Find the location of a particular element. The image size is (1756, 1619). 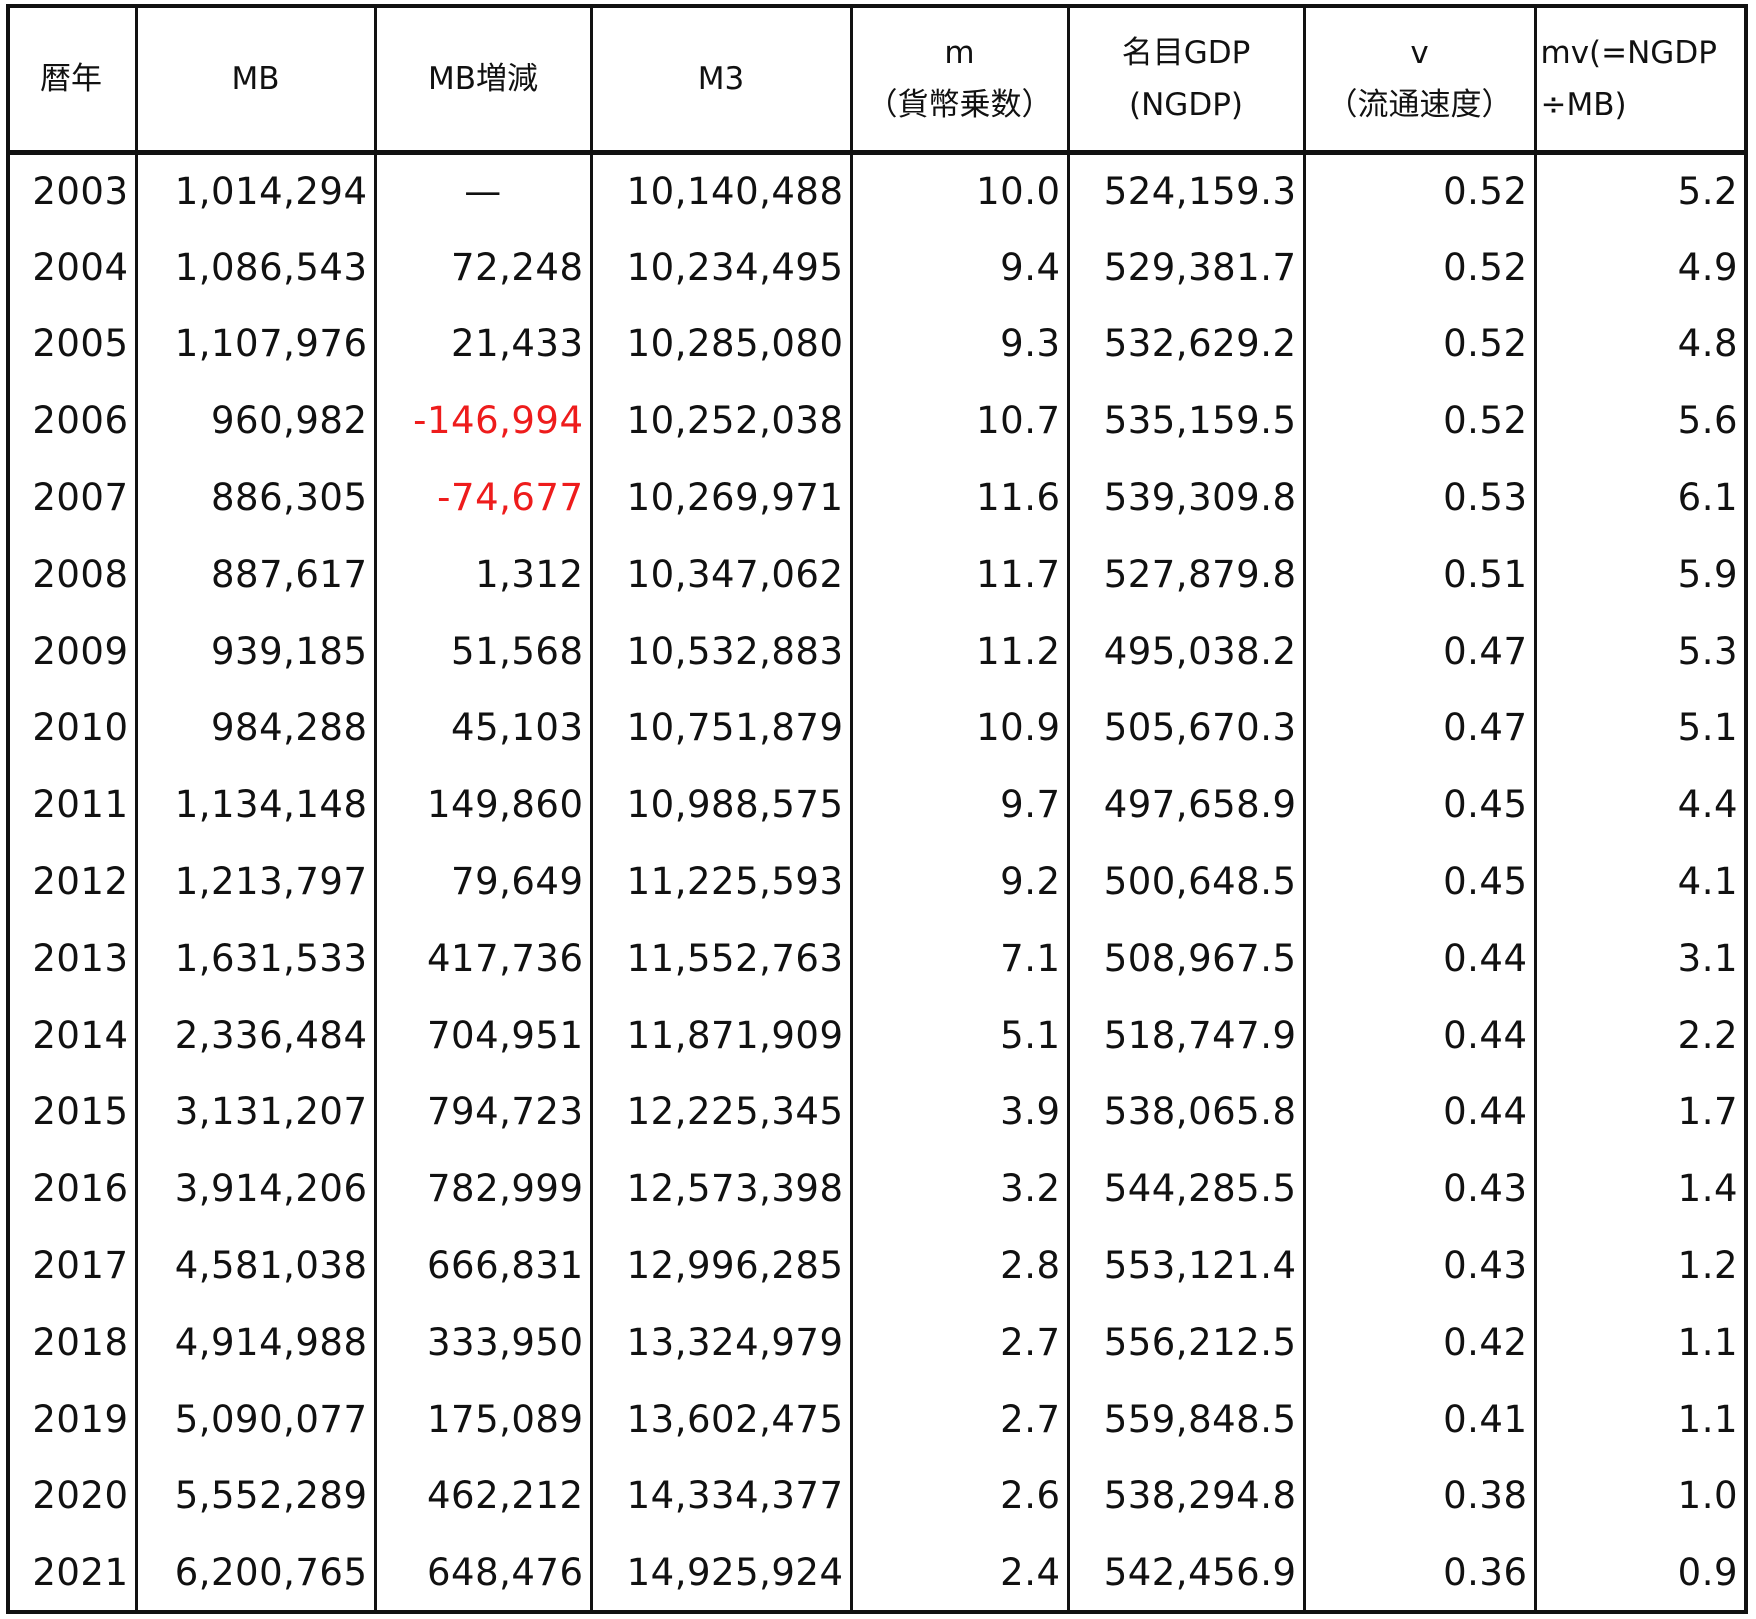

cell-year: 2008 is located at coordinates (74, 574).